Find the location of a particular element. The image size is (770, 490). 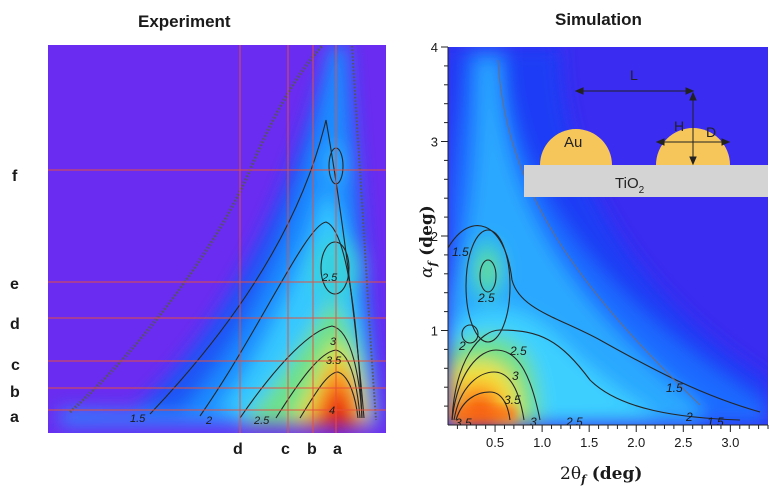

col-label-b: b is located at coordinates (312, 449).